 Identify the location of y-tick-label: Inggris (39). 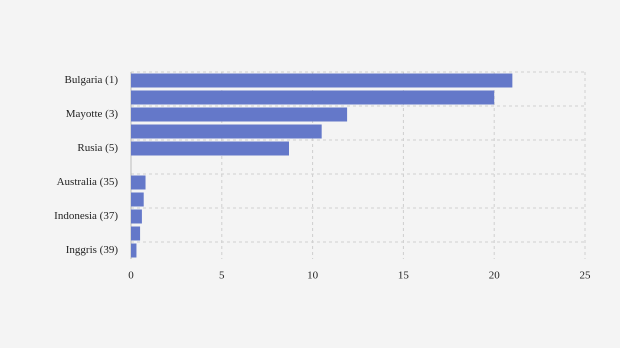
(92, 250).